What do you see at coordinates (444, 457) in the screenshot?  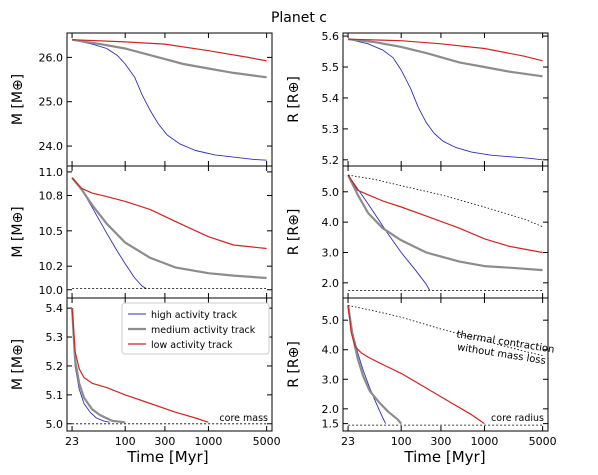 I see `x-axis-label-right: Time [Myr]` at bounding box center [444, 457].